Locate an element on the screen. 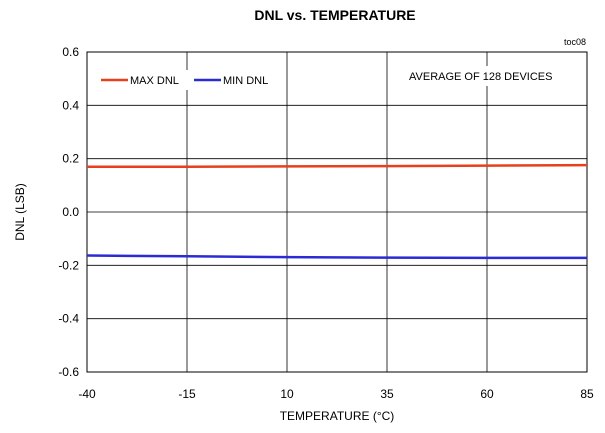  x-tick-label: 85 is located at coordinates (587, 394).